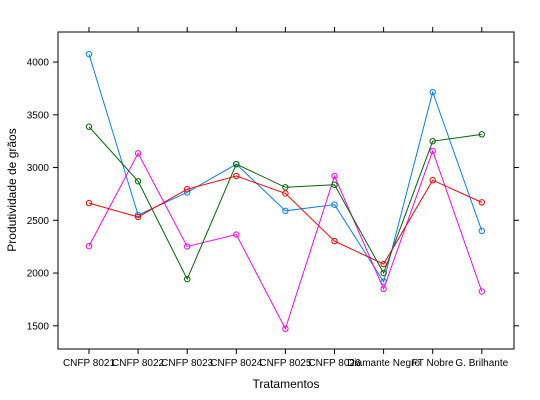 This screenshot has height=400, width=540. Describe the element at coordinates (187, 363) in the screenshot. I see `x-tick-label: CNFP 8023` at that location.